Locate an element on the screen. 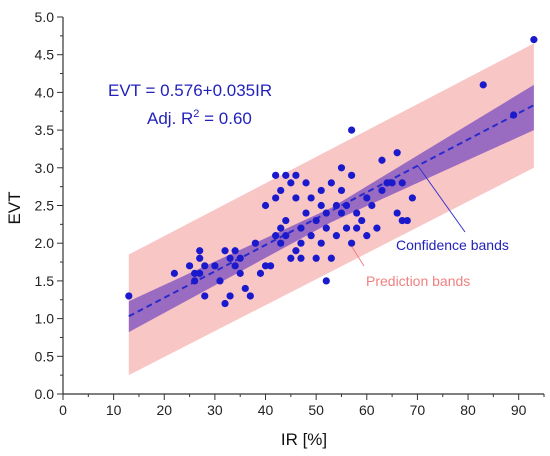 The height and width of the screenshot is (456, 550). r-squared-superscript: 2 is located at coordinates (196, 114).